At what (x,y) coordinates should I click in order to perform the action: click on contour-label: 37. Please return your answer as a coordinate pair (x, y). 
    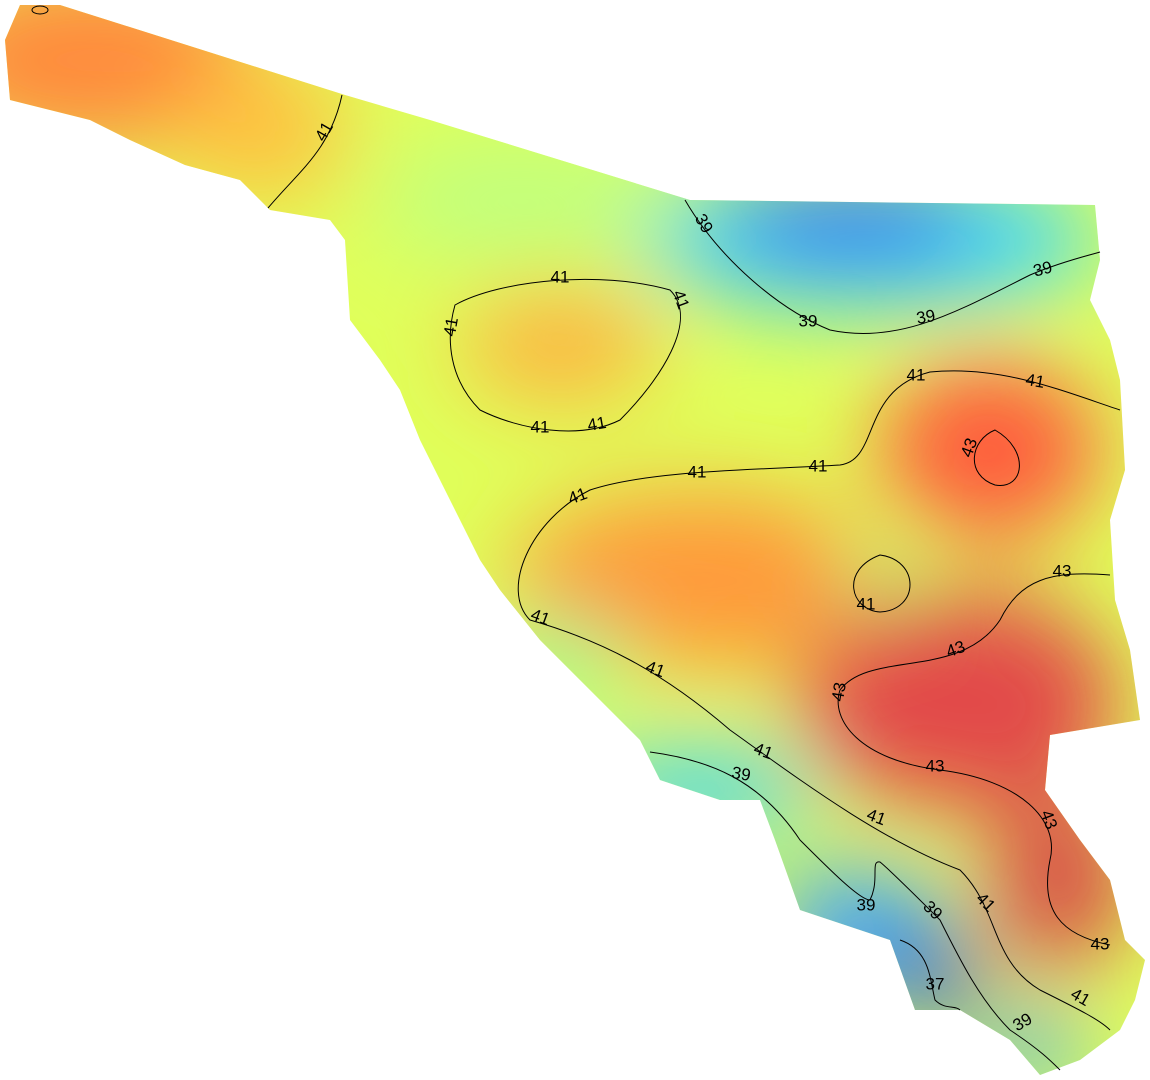
    Looking at the image, I should click on (935, 983).